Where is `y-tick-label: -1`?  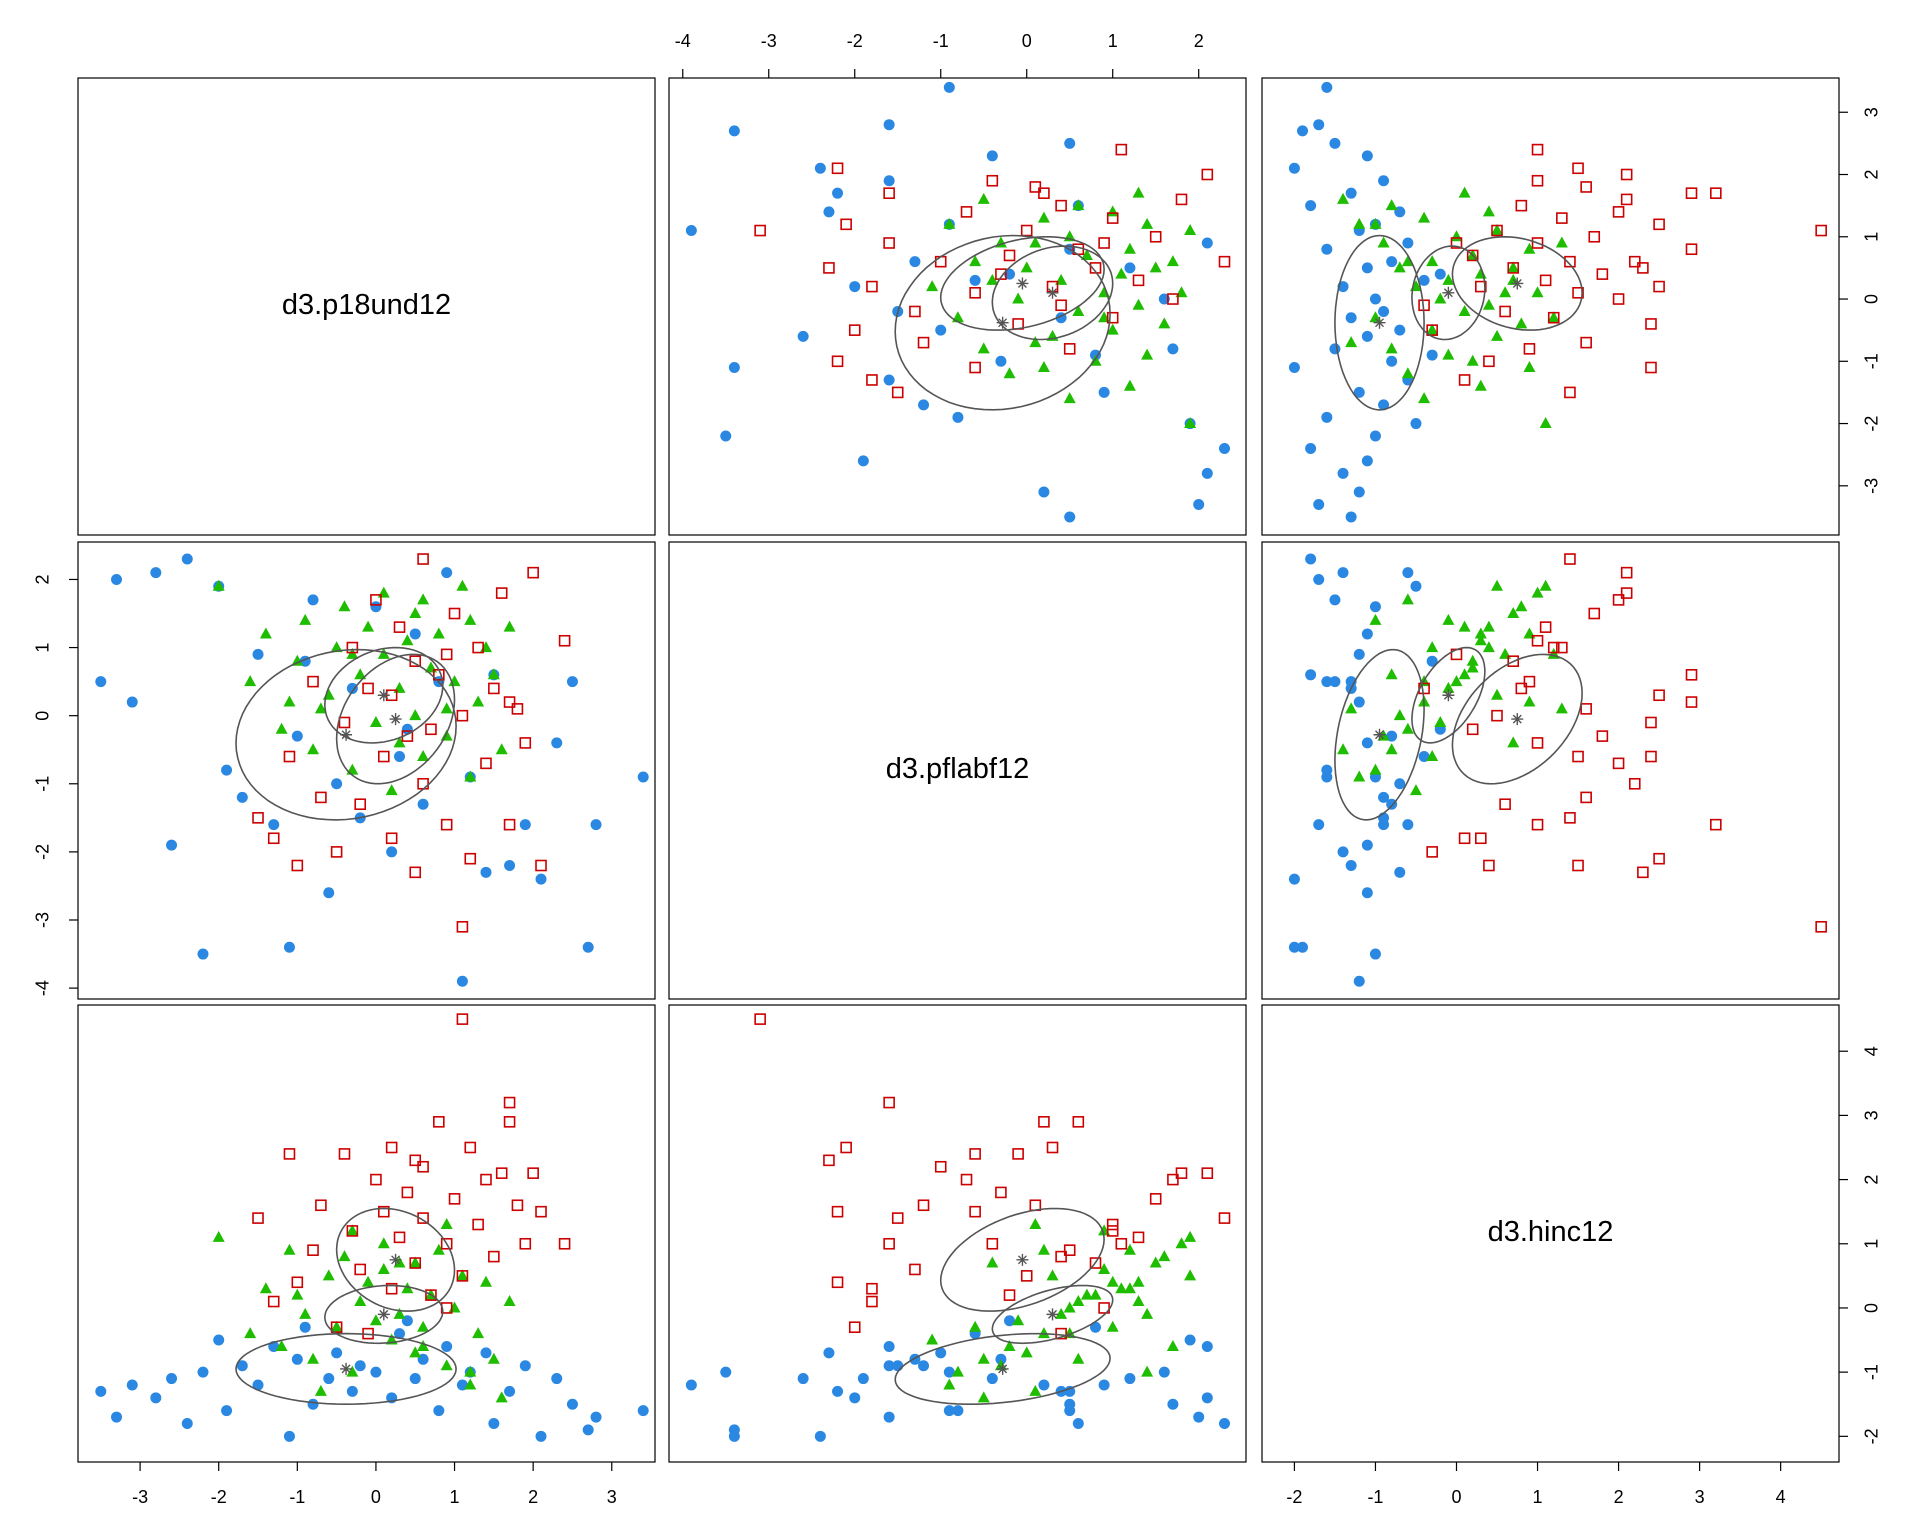 y-tick-label: -1 is located at coordinates (1872, 361).